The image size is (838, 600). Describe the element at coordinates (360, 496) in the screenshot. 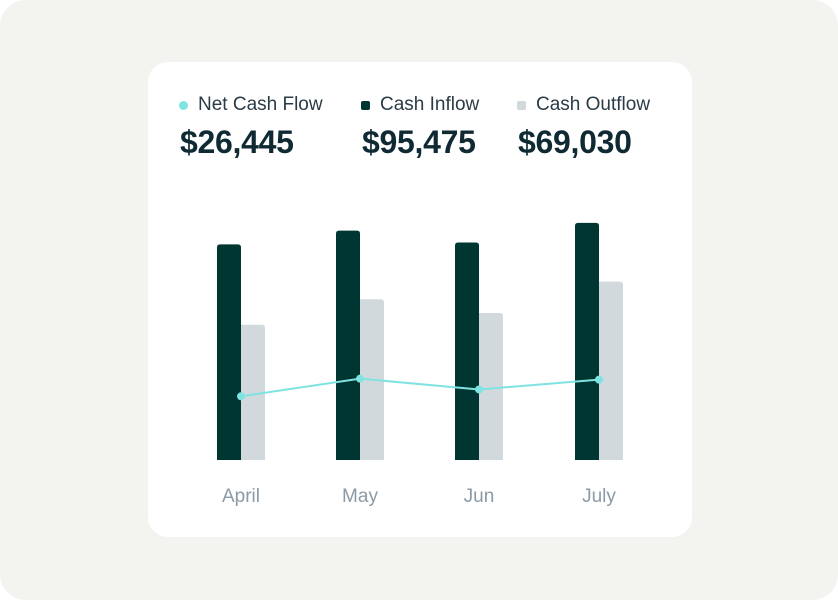

I see `x-tick-label-may: May` at that location.